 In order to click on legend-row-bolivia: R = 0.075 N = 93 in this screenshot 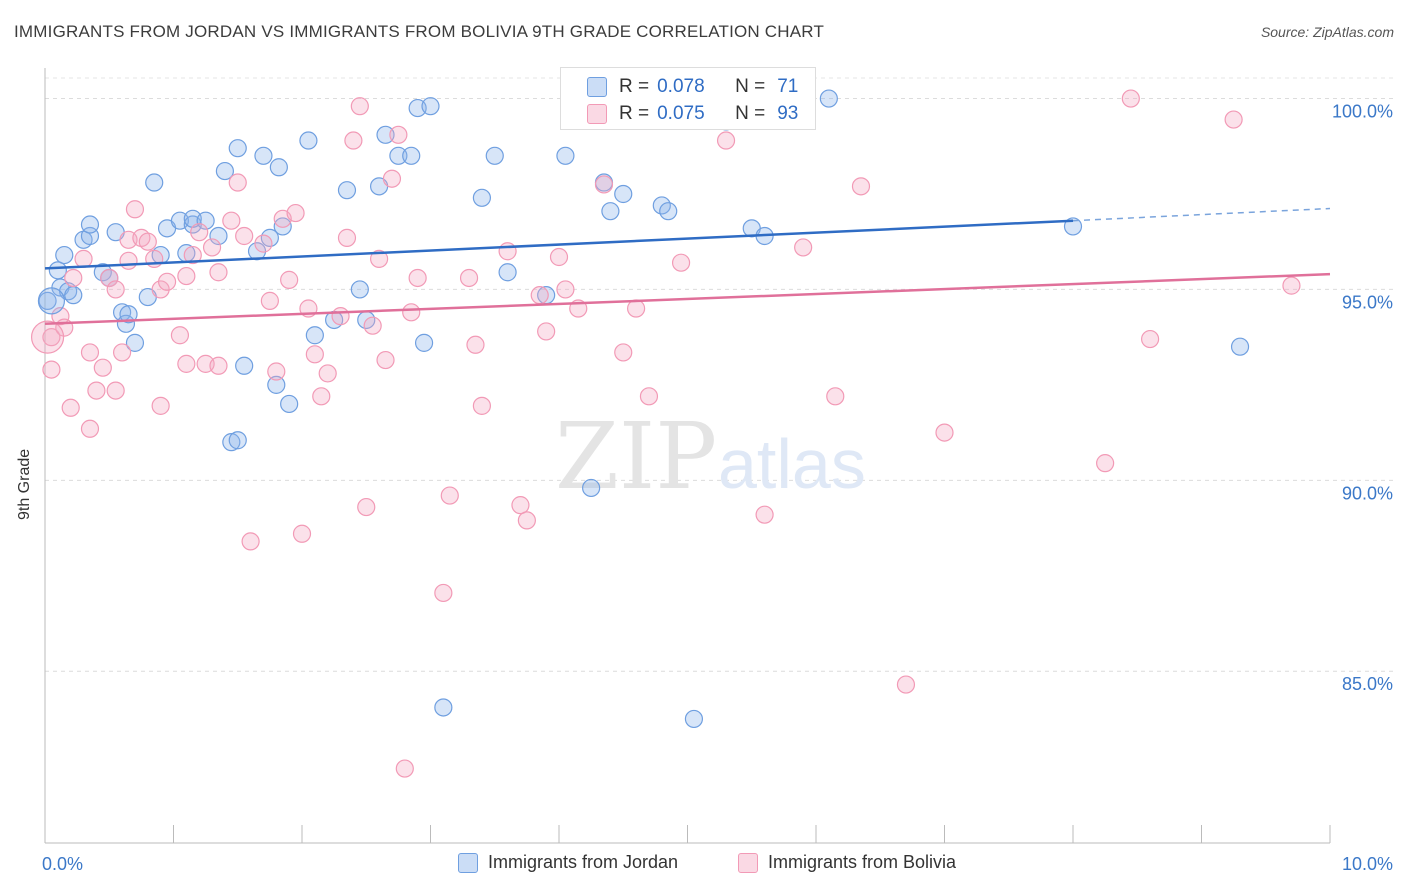, I will do `click(692, 114)`.